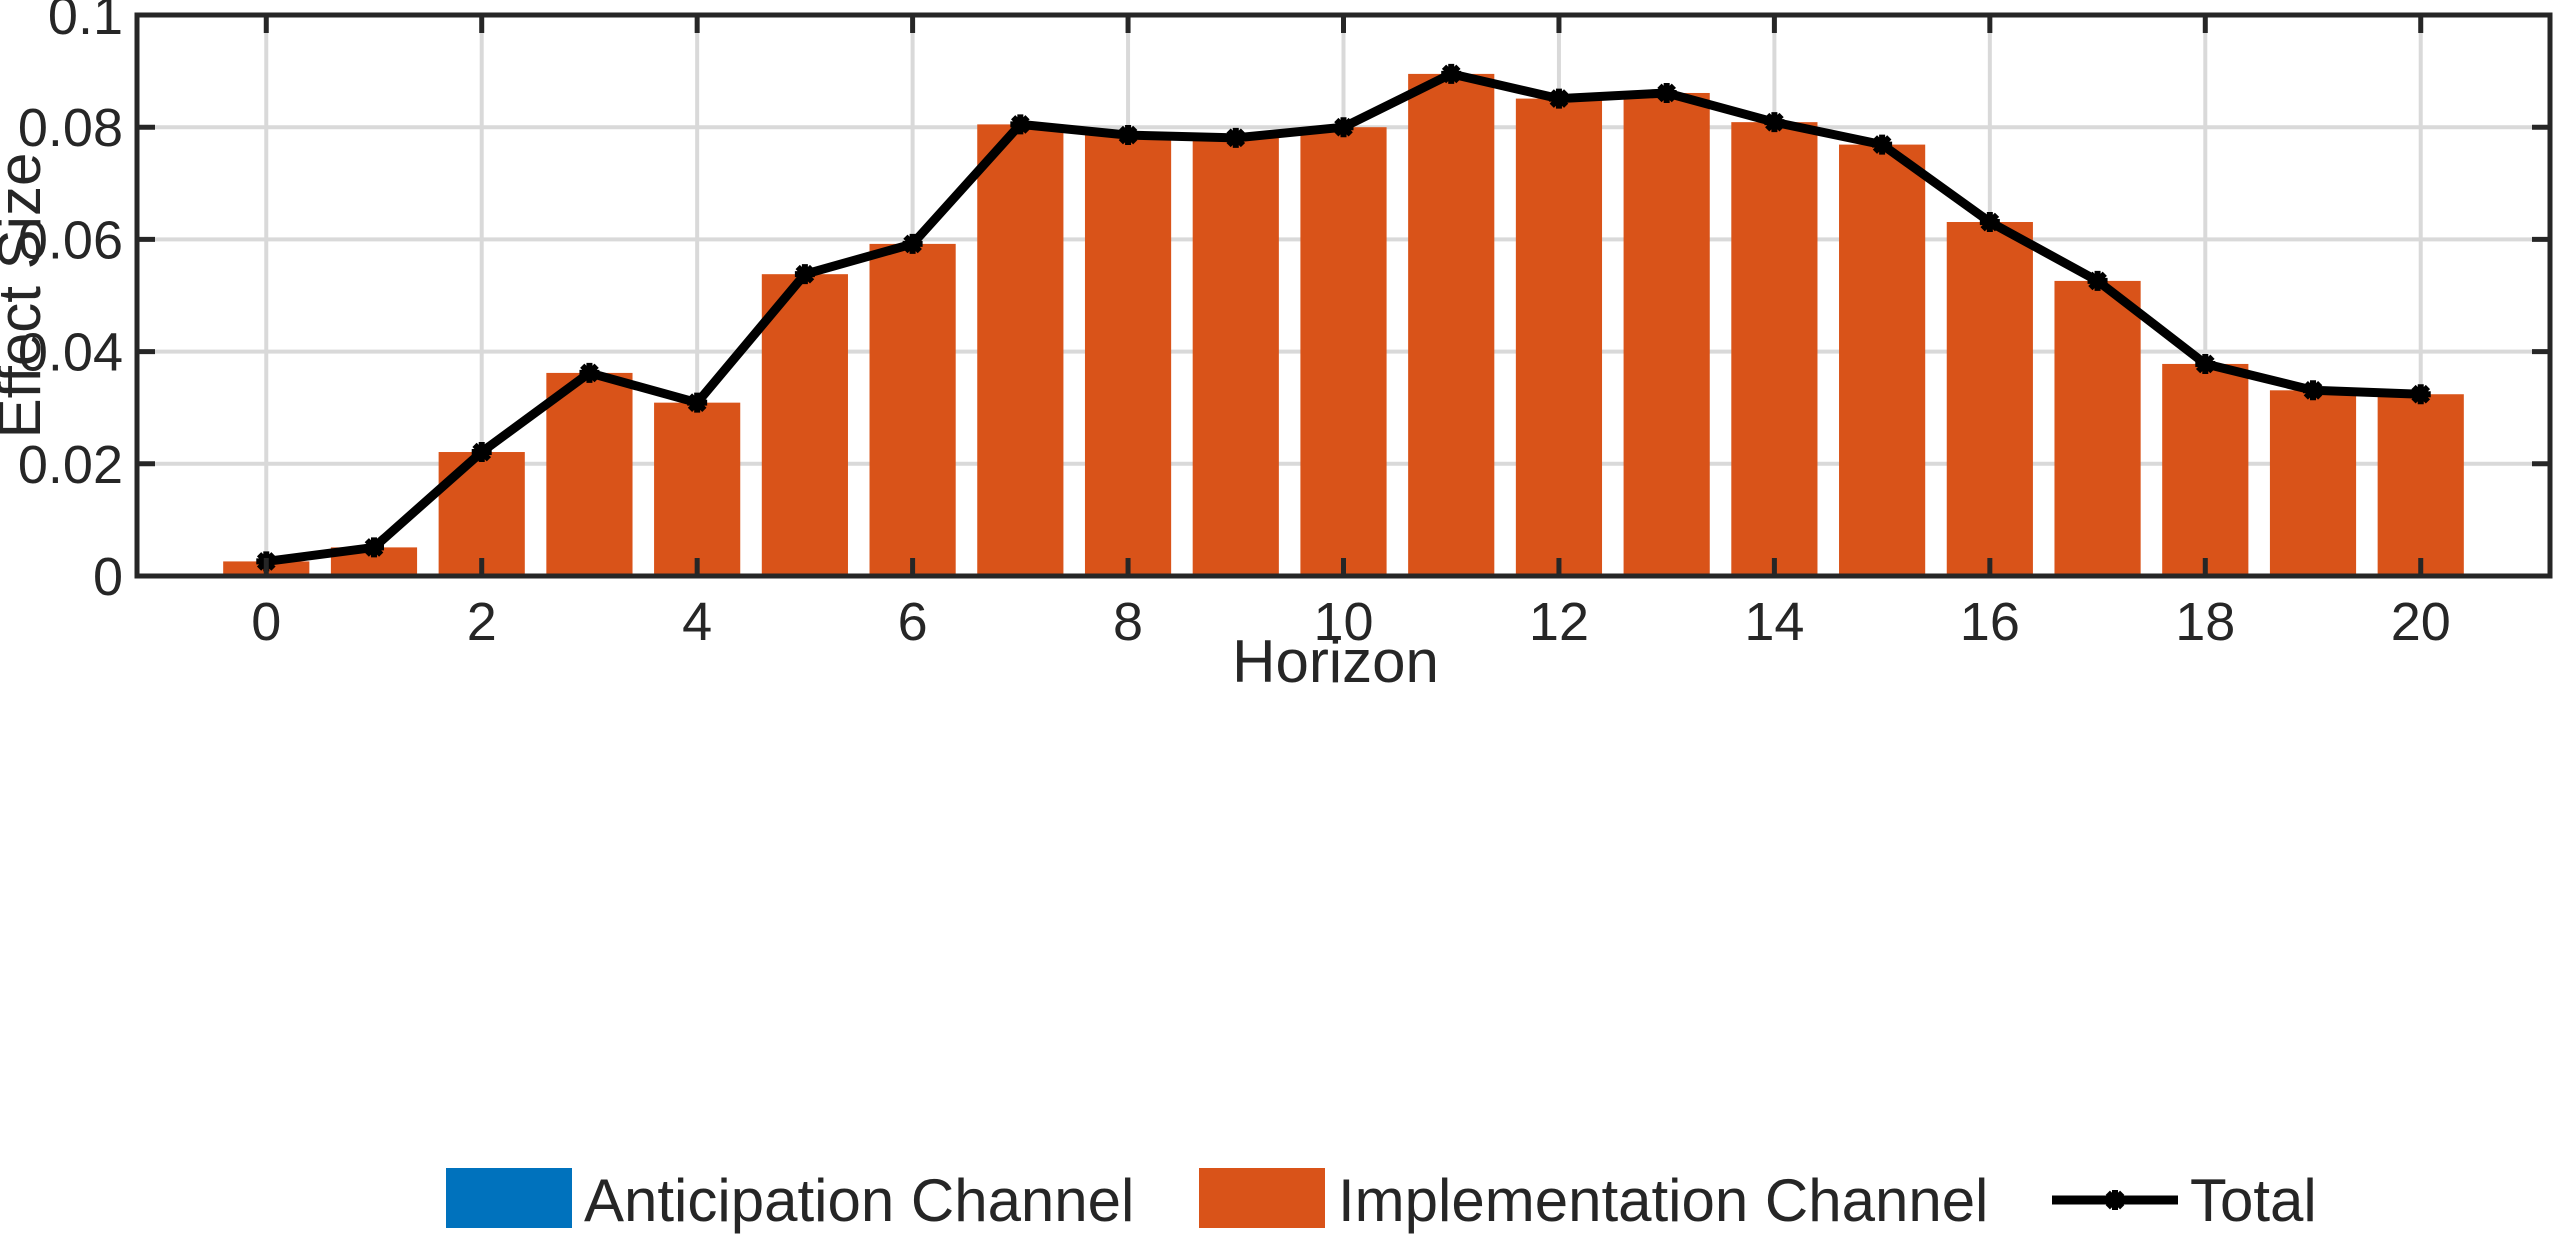 The image size is (2554, 1238). Describe the element at coordinates (913, 622) in the screenshot. I see `x-tick-label: 6` at that location.